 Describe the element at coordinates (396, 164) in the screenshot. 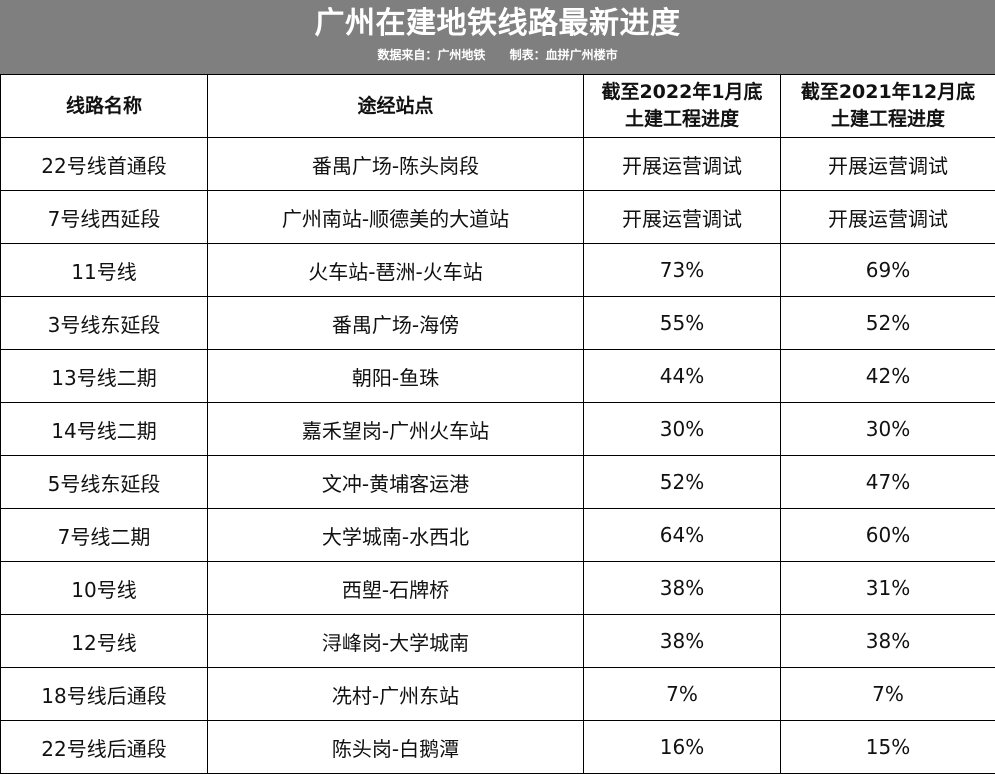

I see `cell-stations: 番禺广场-陈头岗段` at that location.